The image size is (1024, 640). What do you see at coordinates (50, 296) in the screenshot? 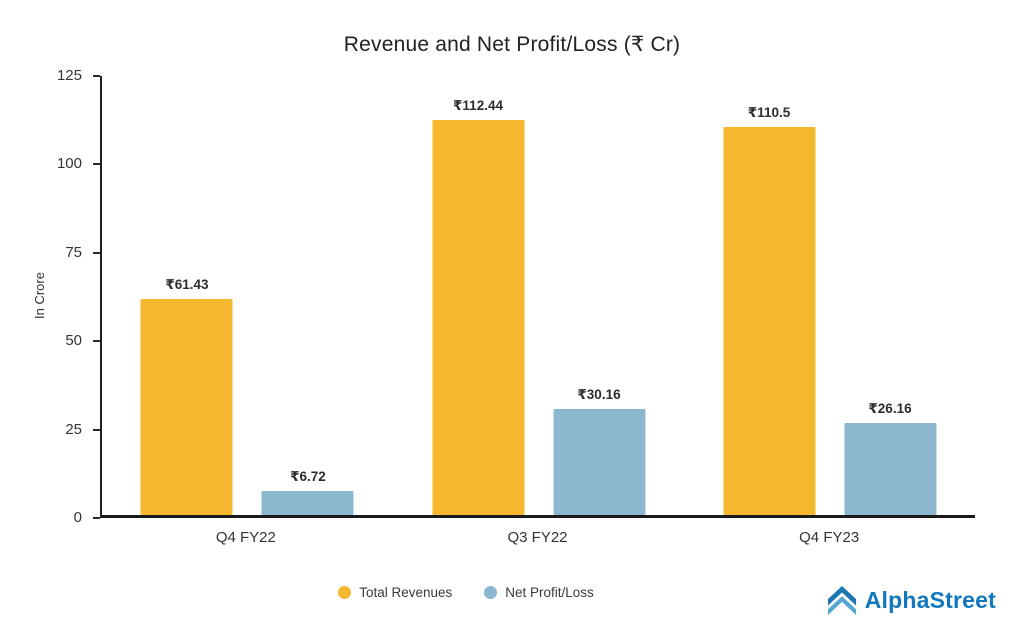
I see `y-axis: 0 25 50 75 100 125` at bounding box center [50, 296].